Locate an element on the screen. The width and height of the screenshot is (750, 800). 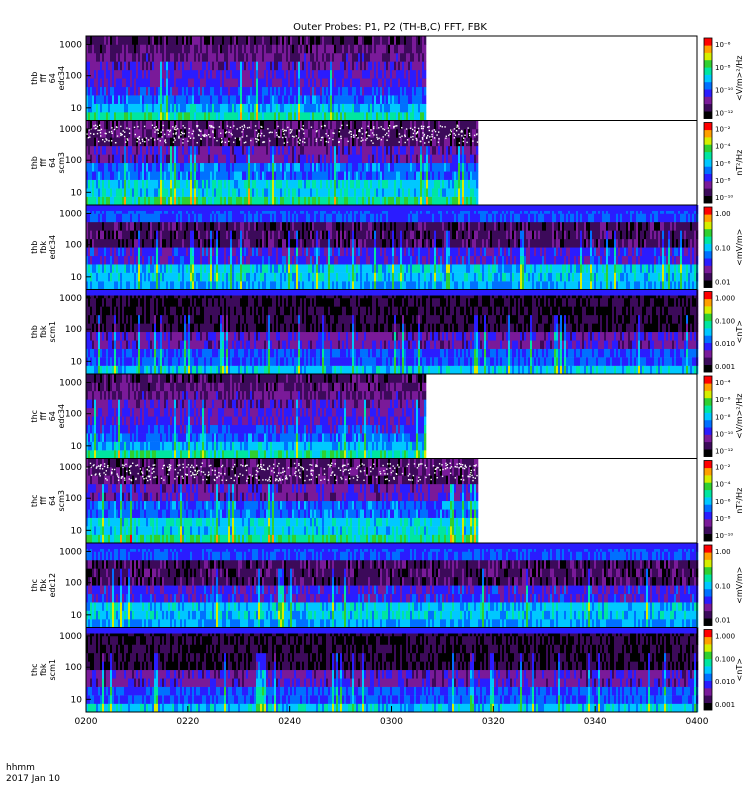
x-tick-label: 0320 is located at coordinates (493, 722).